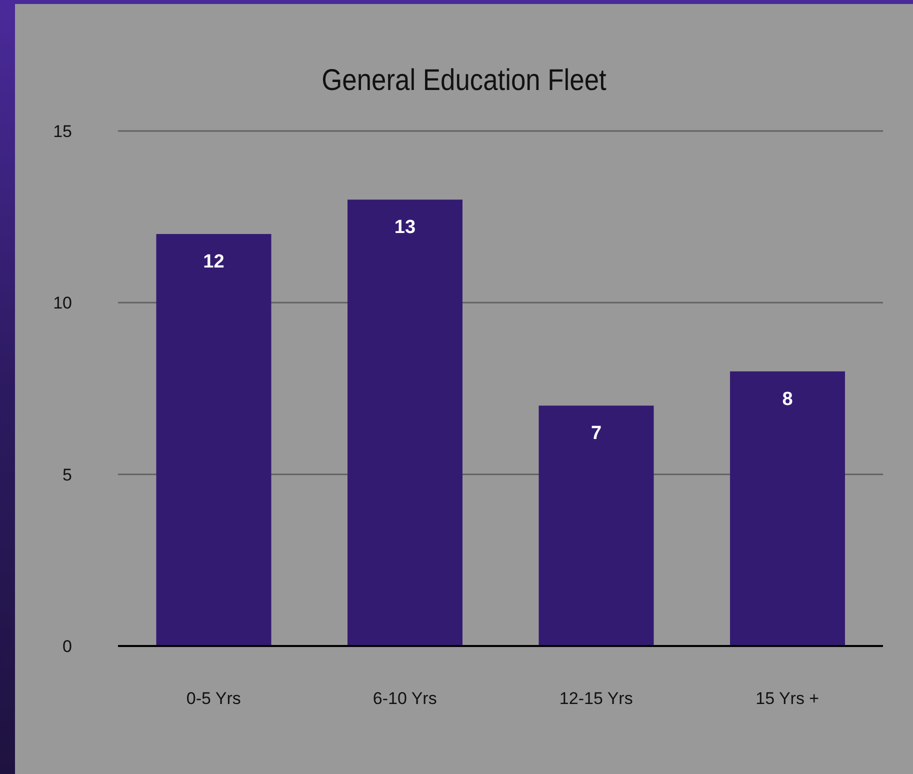 Image resolution: width=913 pixels, height=774 pixels. I want to click on chart-title: General Education Fleet, so click(464, 81).